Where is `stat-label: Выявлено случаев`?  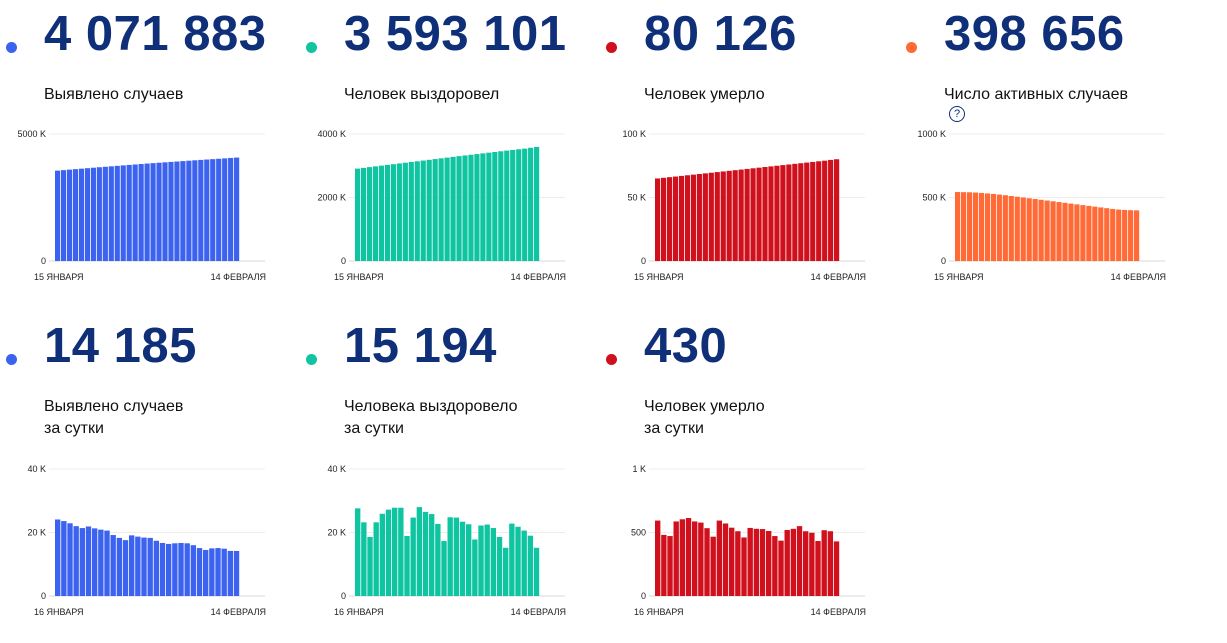
stat-label: Выявлено случаев is located at coordinates (113, 95).